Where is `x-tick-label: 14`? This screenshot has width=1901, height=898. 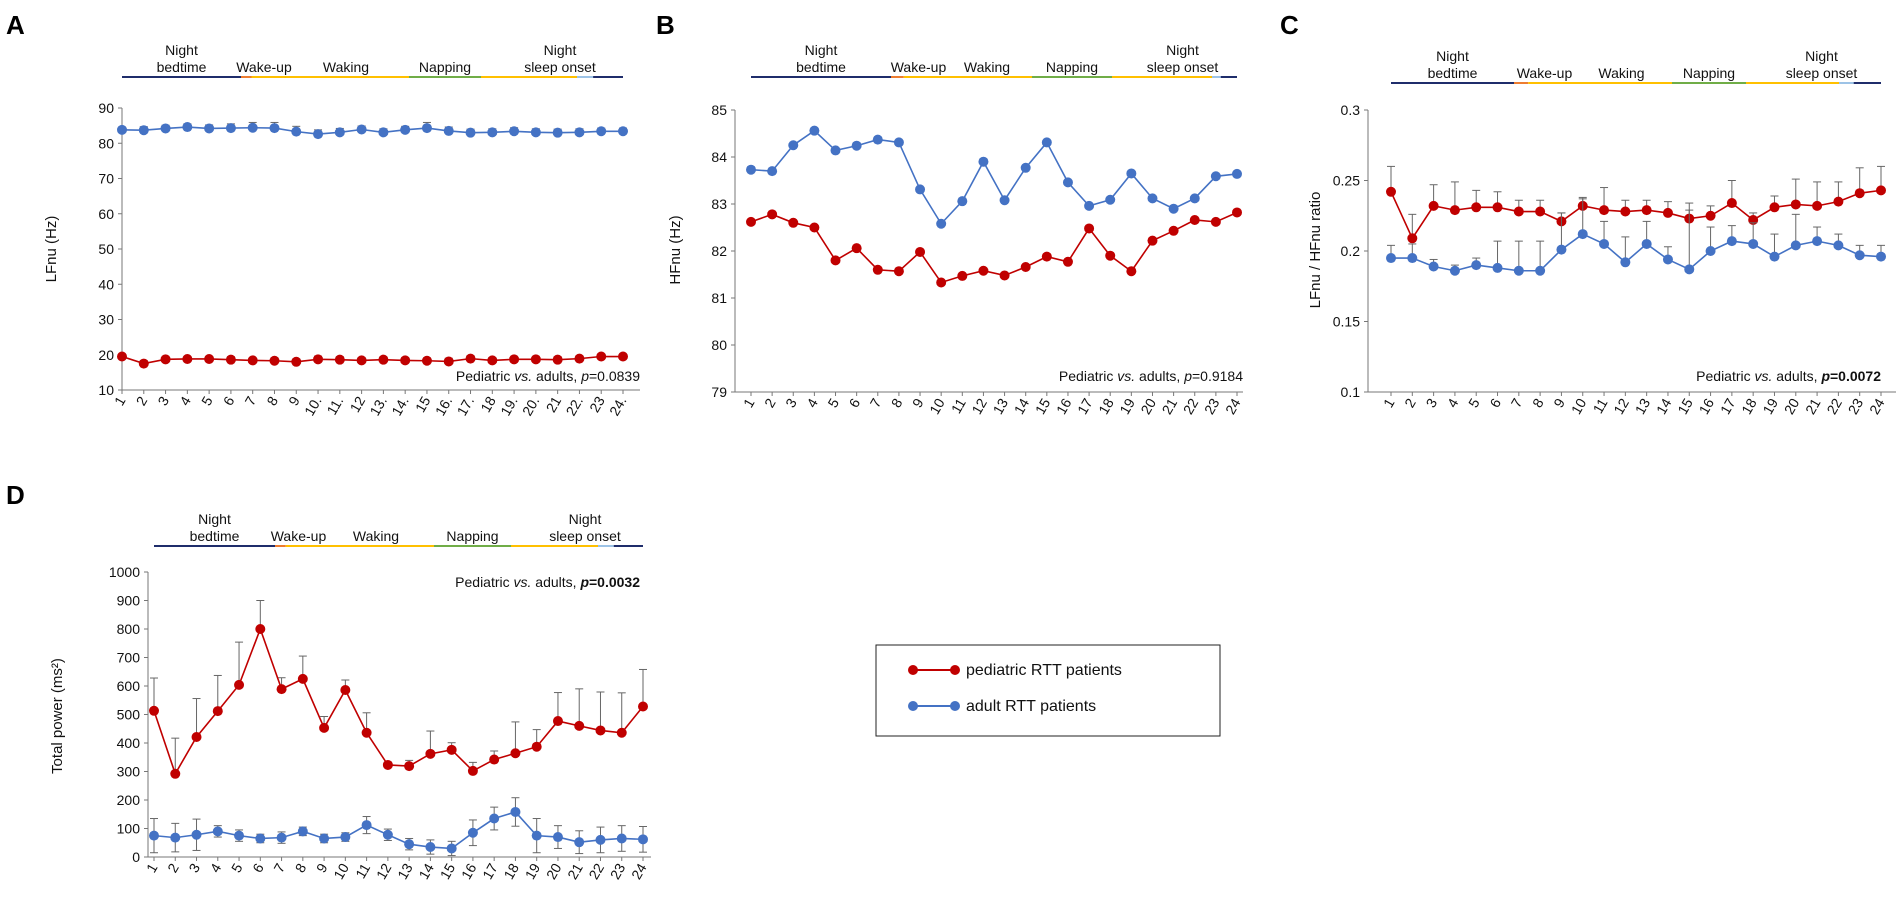 x-tick-label: 14 is located at coordinates (1664, 406).